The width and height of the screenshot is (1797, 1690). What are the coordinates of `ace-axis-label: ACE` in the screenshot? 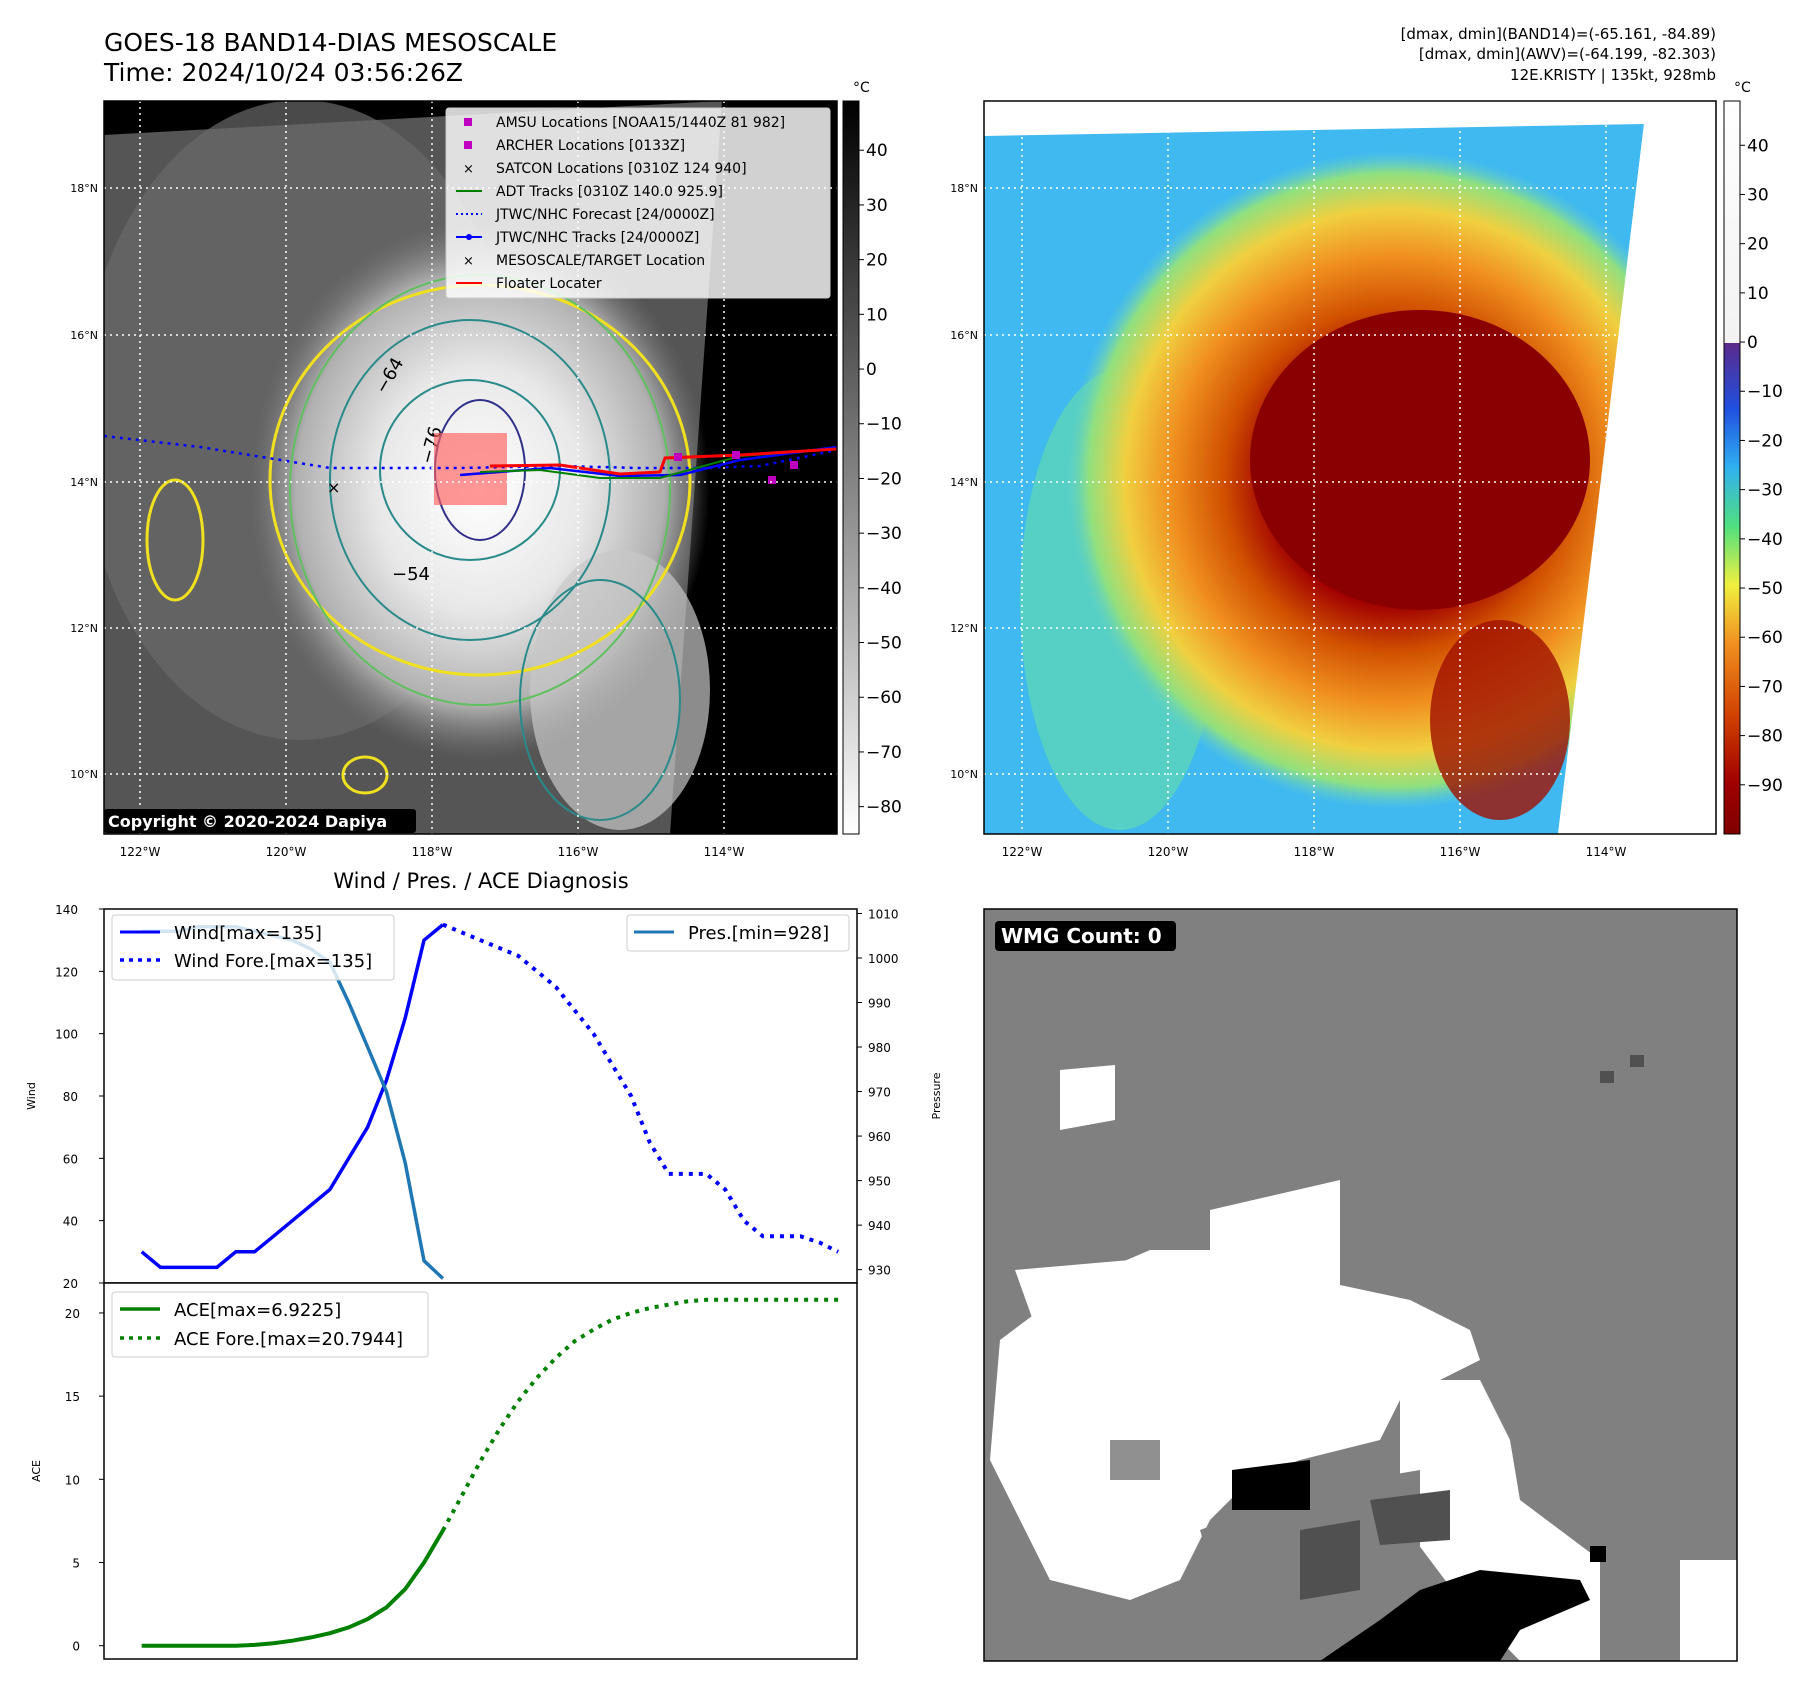 It's located at (36, 1471).